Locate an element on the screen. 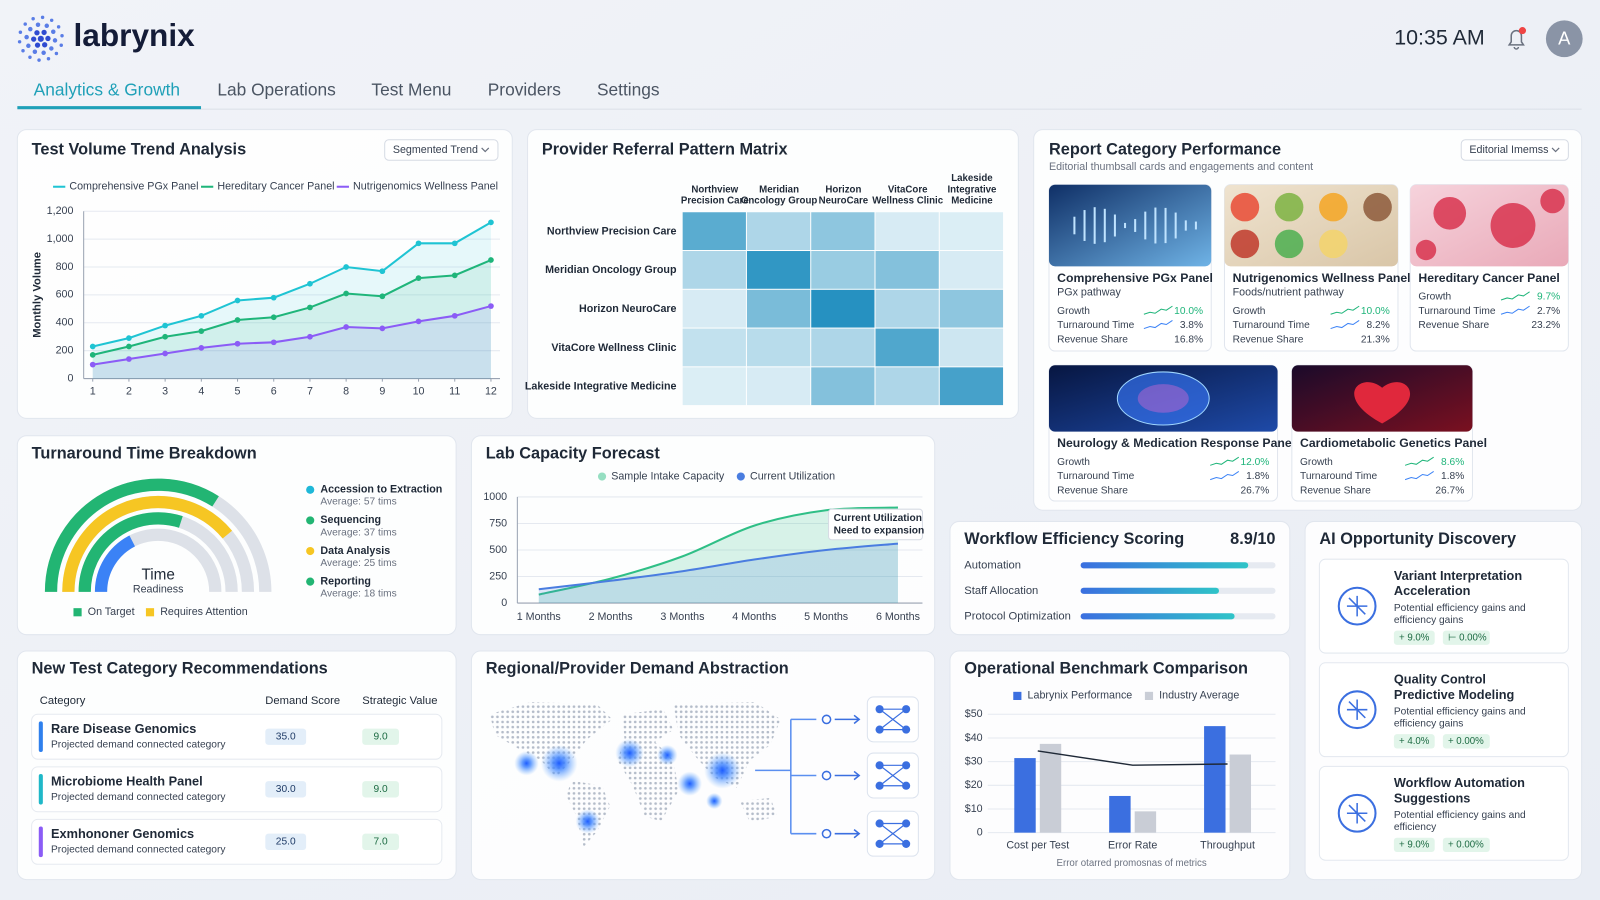 Image resolution: width=1600 pixels, height=900 pixels. strategic-value: 9.0 is located at coordinates (381, 789).